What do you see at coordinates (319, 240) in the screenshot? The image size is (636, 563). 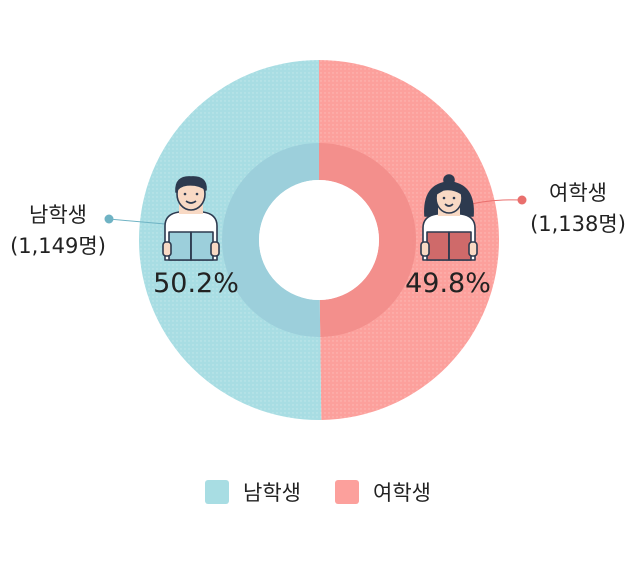 I see `donut-hole` at bounding box center [319, 240].